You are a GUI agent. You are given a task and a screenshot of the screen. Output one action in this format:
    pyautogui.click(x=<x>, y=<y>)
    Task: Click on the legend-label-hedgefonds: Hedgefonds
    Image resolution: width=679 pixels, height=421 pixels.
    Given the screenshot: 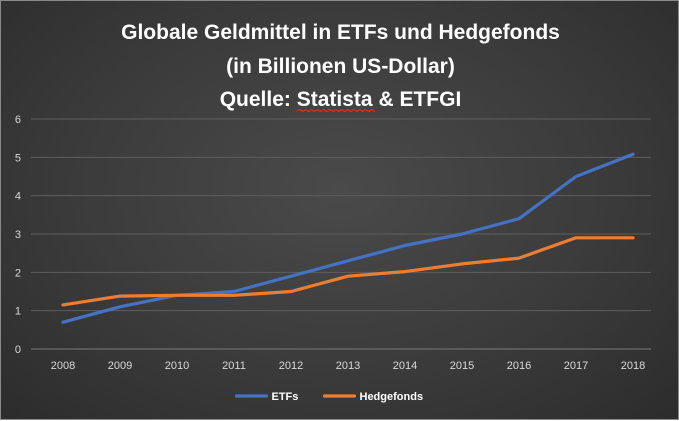 What is the action you would take?
    pyautogui.click(x=392, y=397)
    